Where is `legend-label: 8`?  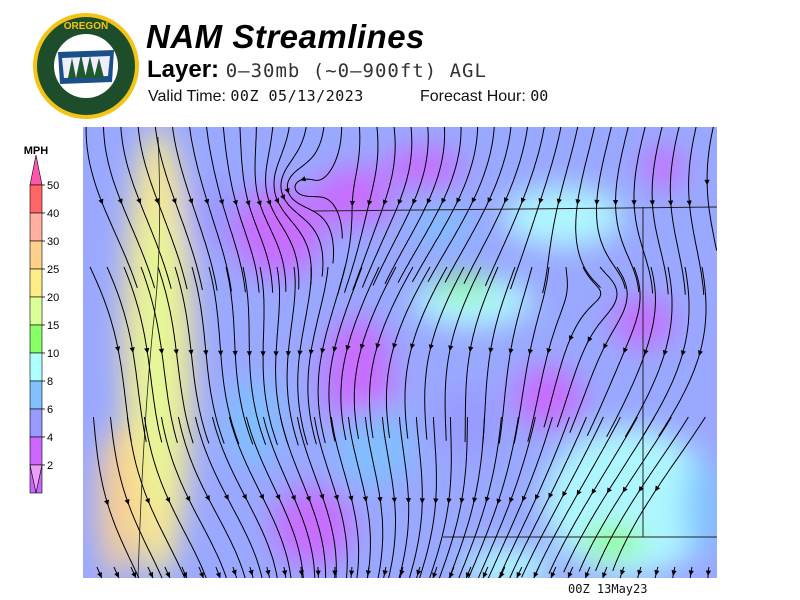
legend-label: 8 is located at coordinates (50, 382).